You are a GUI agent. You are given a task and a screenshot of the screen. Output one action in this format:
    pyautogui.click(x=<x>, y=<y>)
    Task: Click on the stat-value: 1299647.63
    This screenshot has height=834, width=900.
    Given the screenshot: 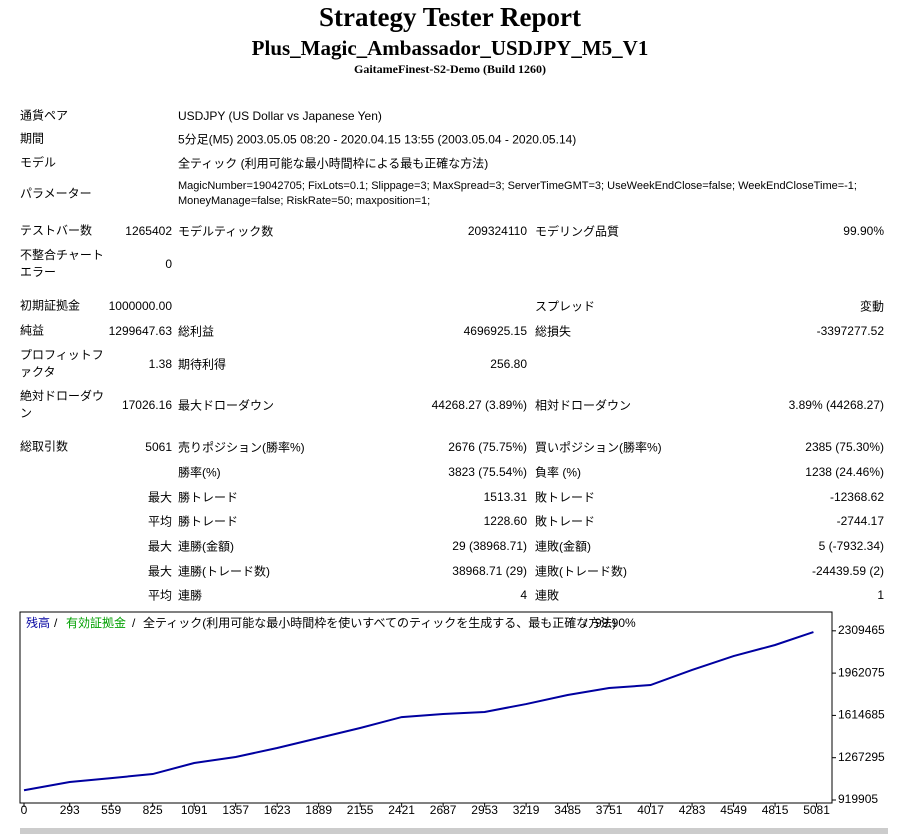 What is the action you would take?
    pyautogui.click(x=140, y=331)
    